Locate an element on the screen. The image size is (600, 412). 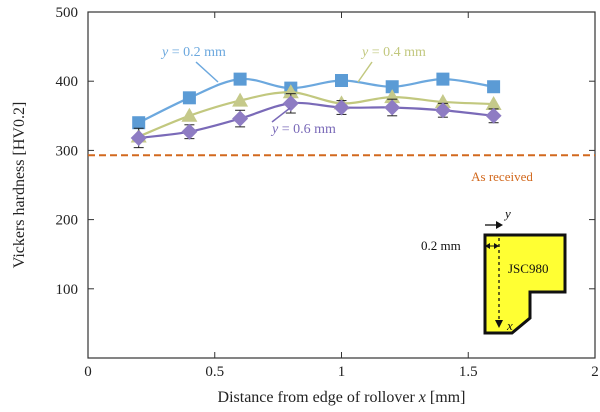
series-labels-group: y = 0.2 mm y = 0.4 mm y = 0.6 mm is located at coordinates (293, 91).